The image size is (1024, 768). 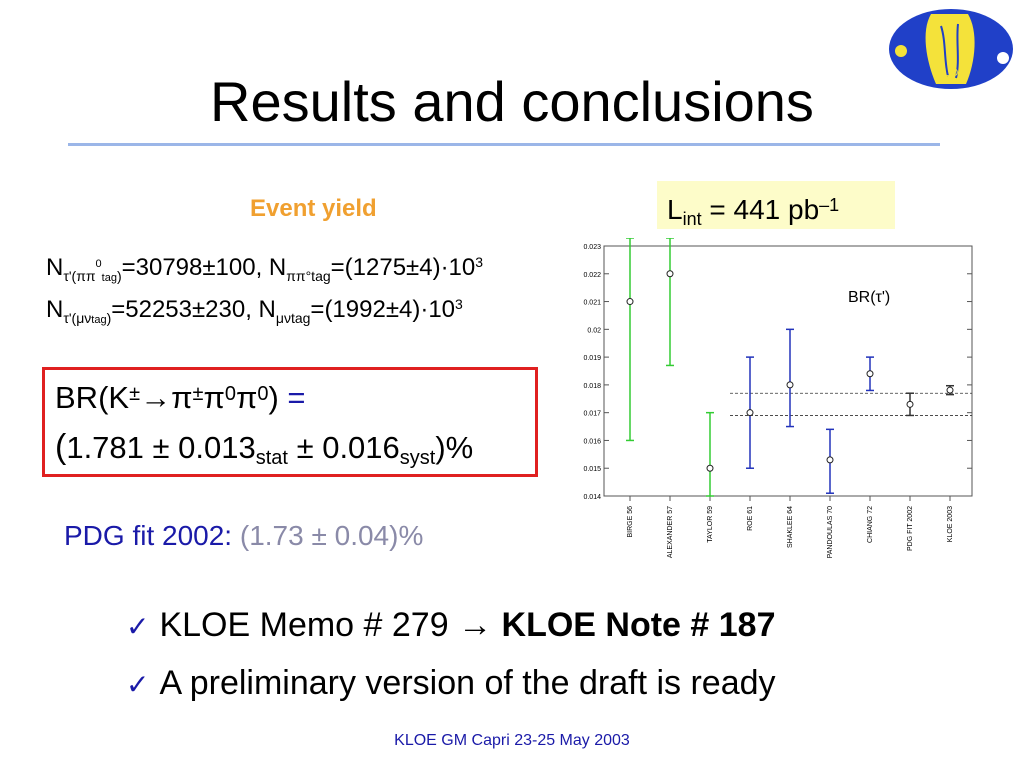 What do you see at coordinates (328, 535) in the screenshot?
I see `pdg-value: (1.73 ± 0.04)%` at bounding box center [328, 535].